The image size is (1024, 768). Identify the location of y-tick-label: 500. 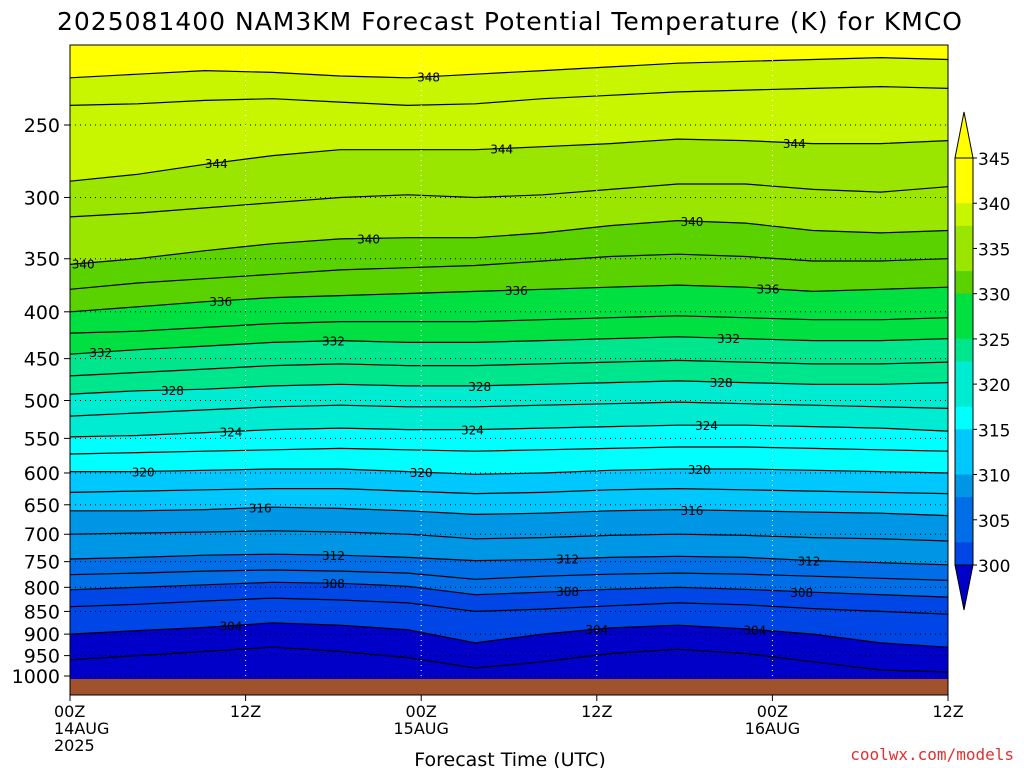
(42, 402).